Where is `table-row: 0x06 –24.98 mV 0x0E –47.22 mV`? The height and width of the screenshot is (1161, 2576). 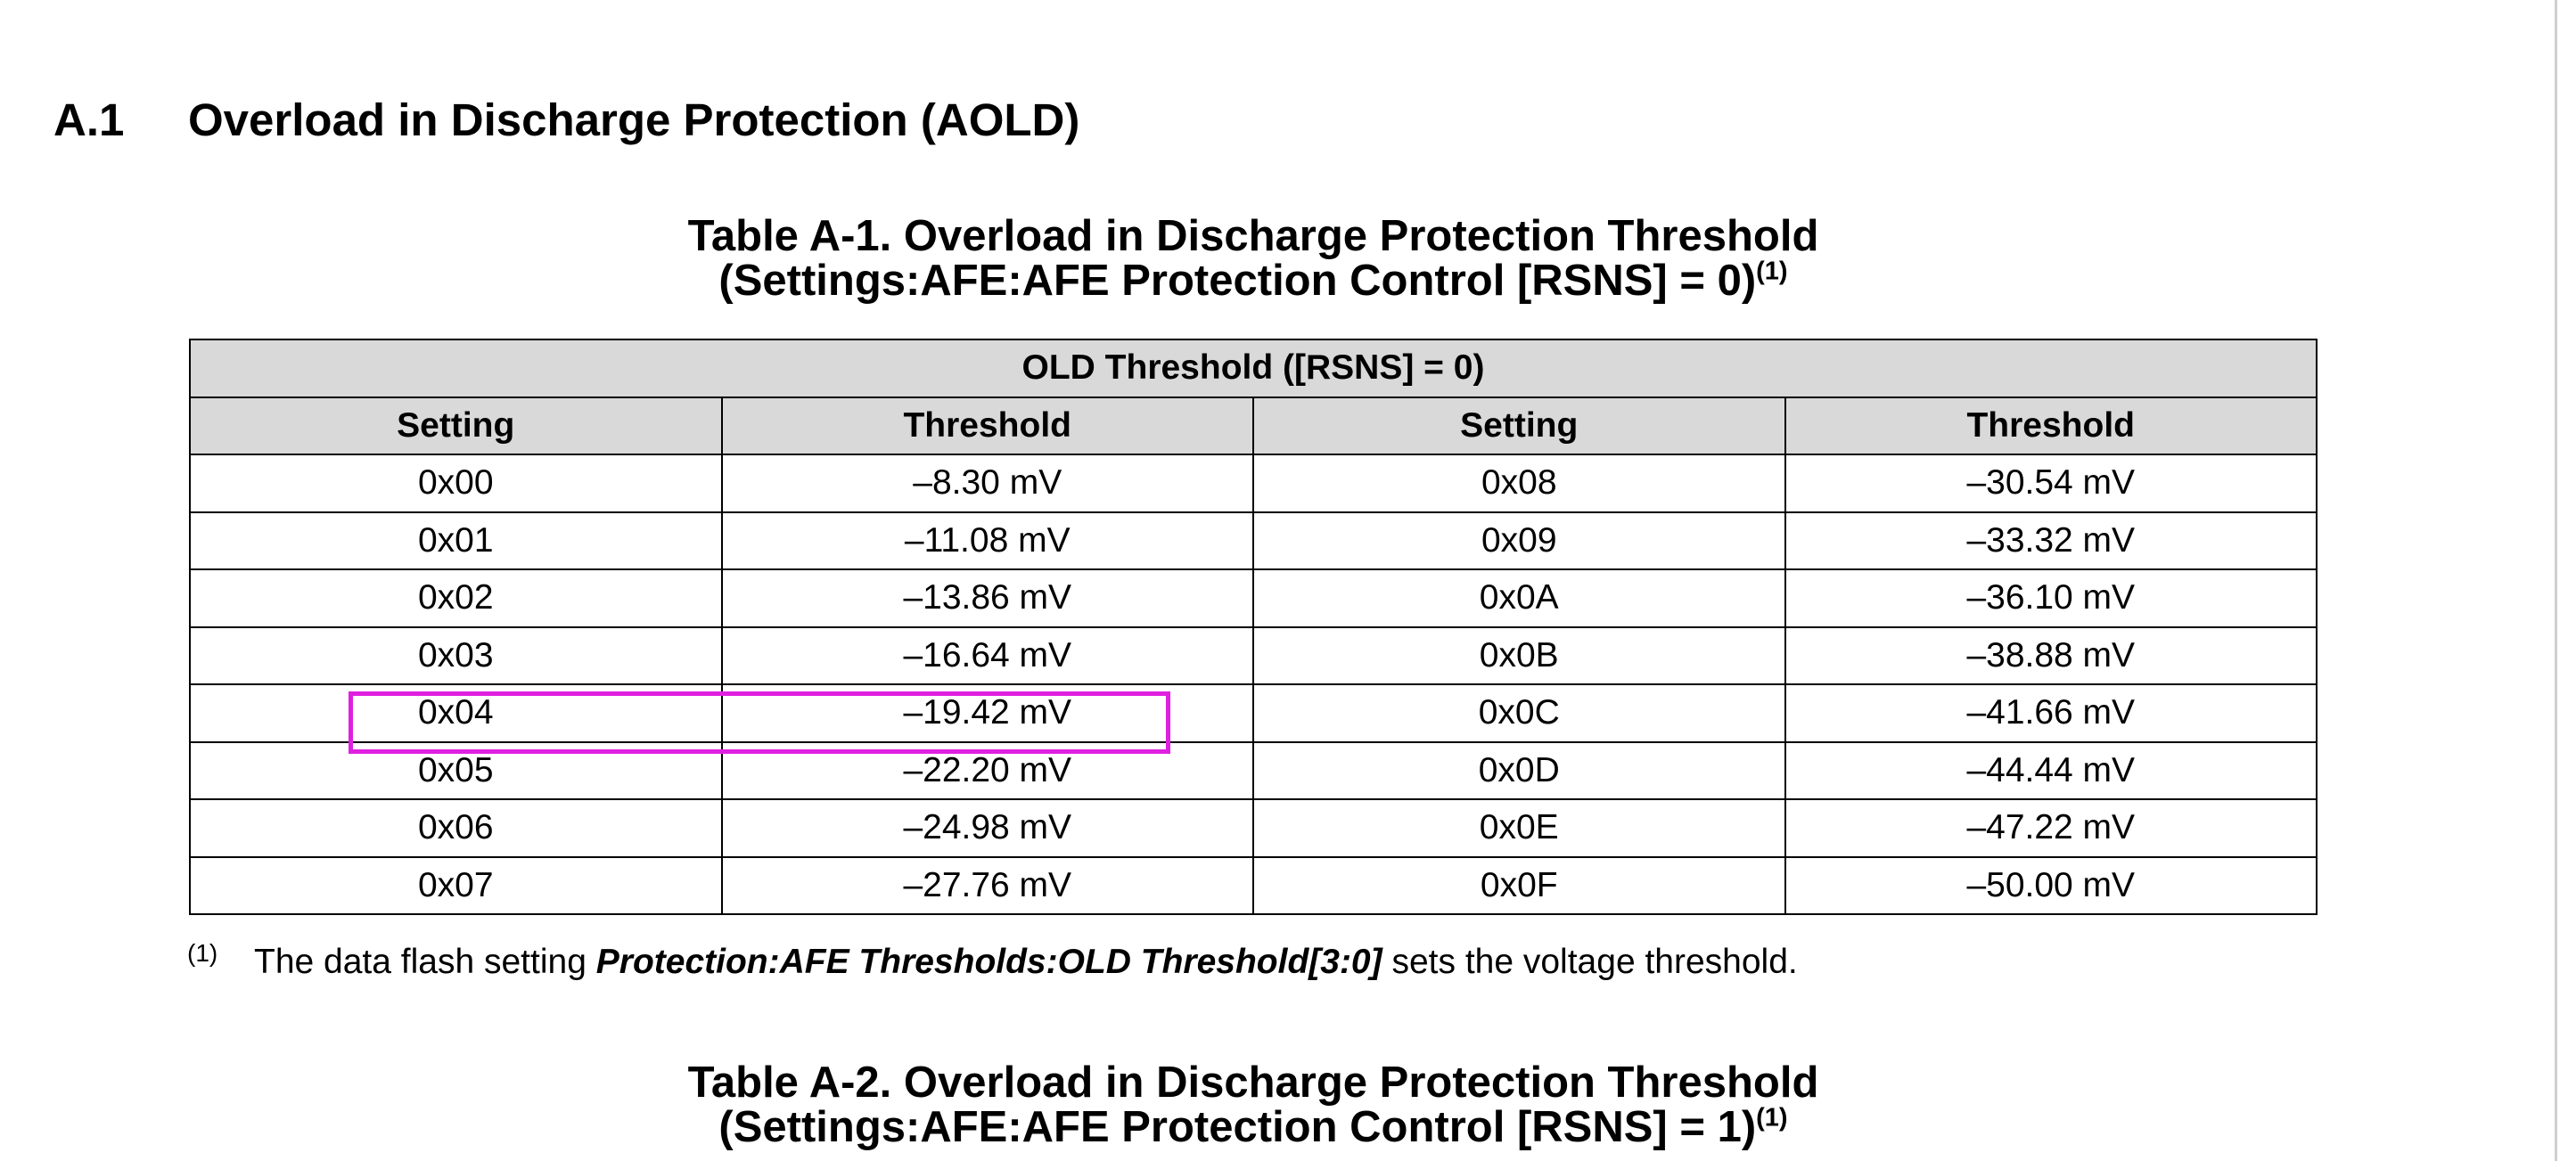
table-row: 0x06 –24.98 mV 0x0E –47.22 mV is located at coordinates (1253, 828).